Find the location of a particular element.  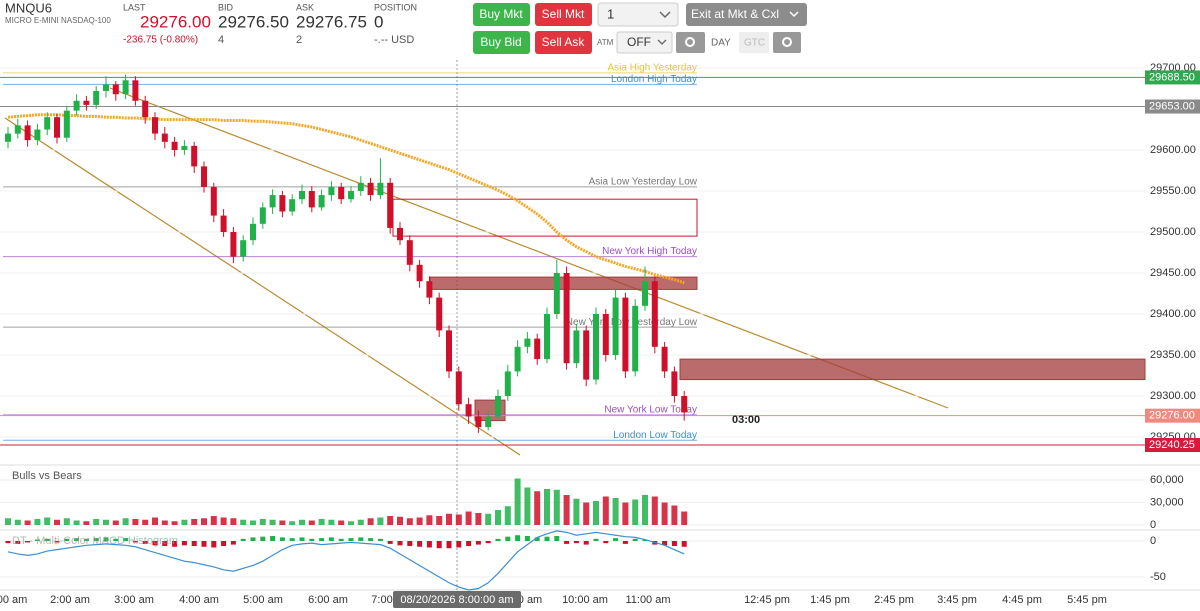

y-tick-label: 0 is located at coordinates (1153, 525).